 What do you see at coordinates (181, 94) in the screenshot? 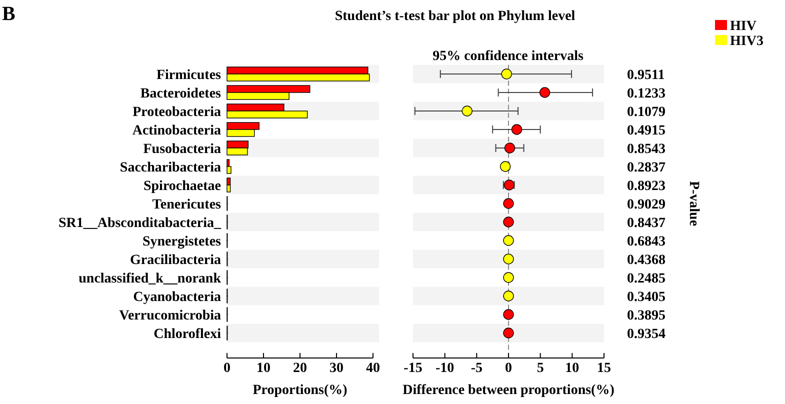
I see `y-tick-label: Bacteroidetes` at bounding box center [181, 94].